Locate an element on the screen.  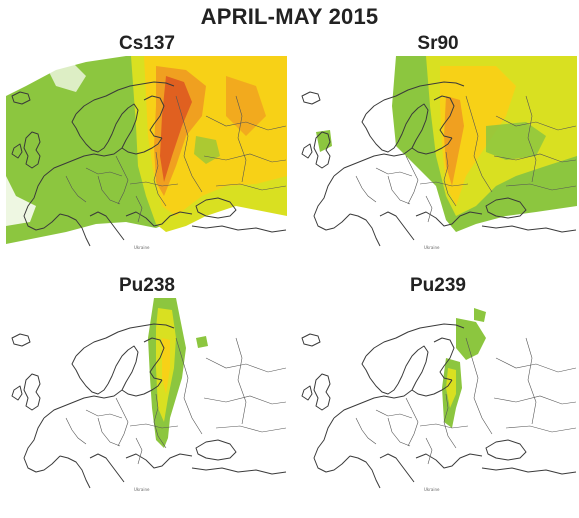
panel-label-pu239: Pu239 is located at coordinates (438, 285).